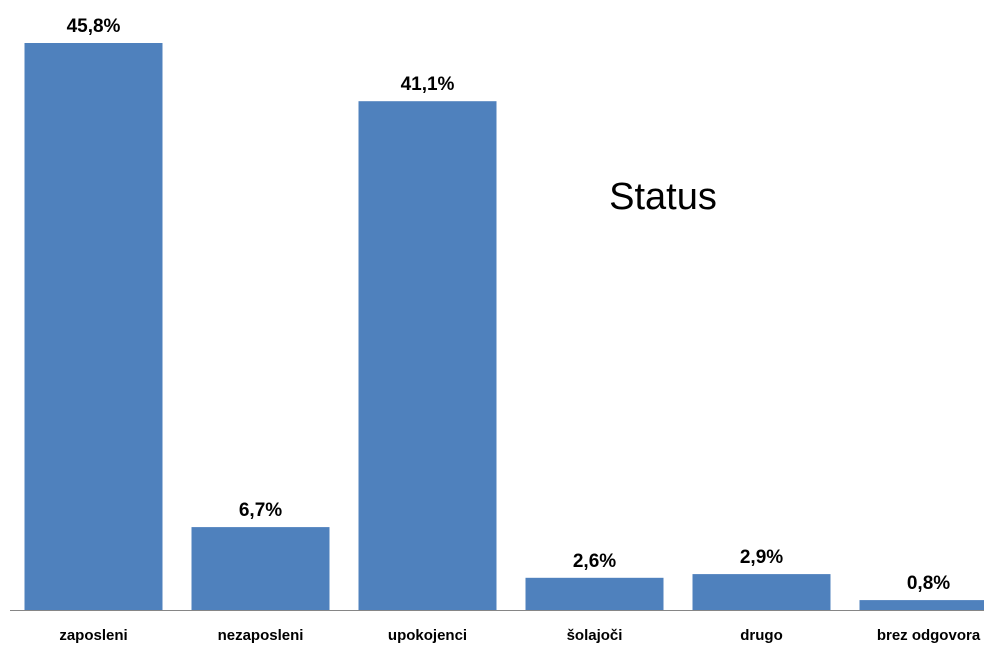  What do you see at coordinates (94, 26) in the screenshot?
I see `data-label-0: 45,8%` at bounding box center [94, 26].